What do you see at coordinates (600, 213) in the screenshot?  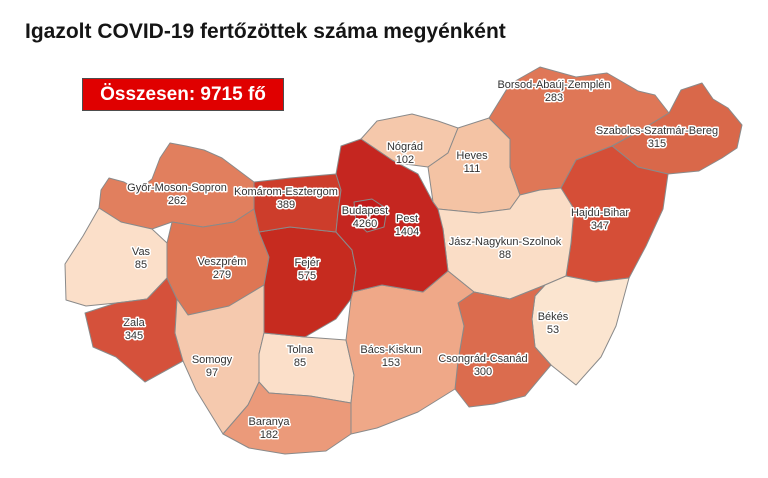 I see `county-name-label-hajdu-bihar: Hajdú-Bihar` at bounding box center [600, 213].